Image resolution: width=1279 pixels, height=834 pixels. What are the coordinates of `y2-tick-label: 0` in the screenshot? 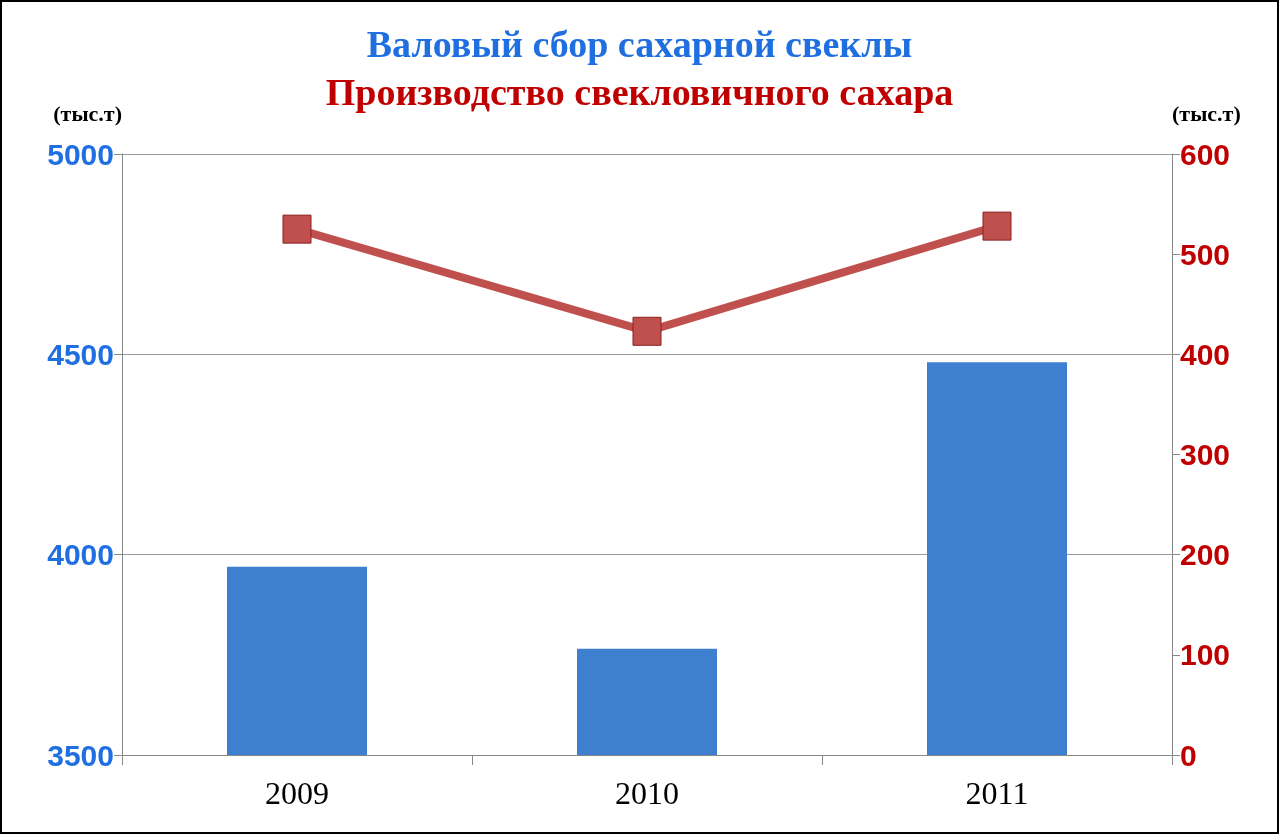 It's located at (1188, 755).